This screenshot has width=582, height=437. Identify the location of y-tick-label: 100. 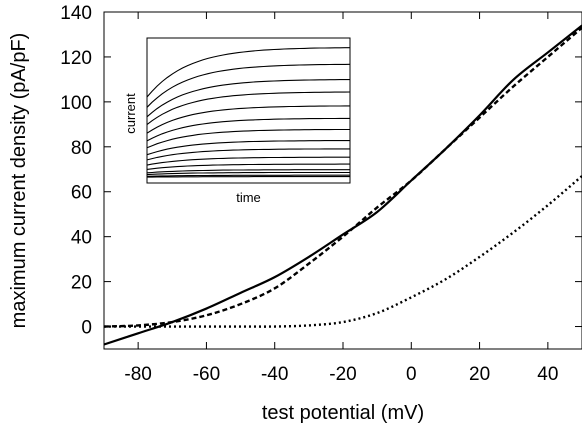
(76, 103).